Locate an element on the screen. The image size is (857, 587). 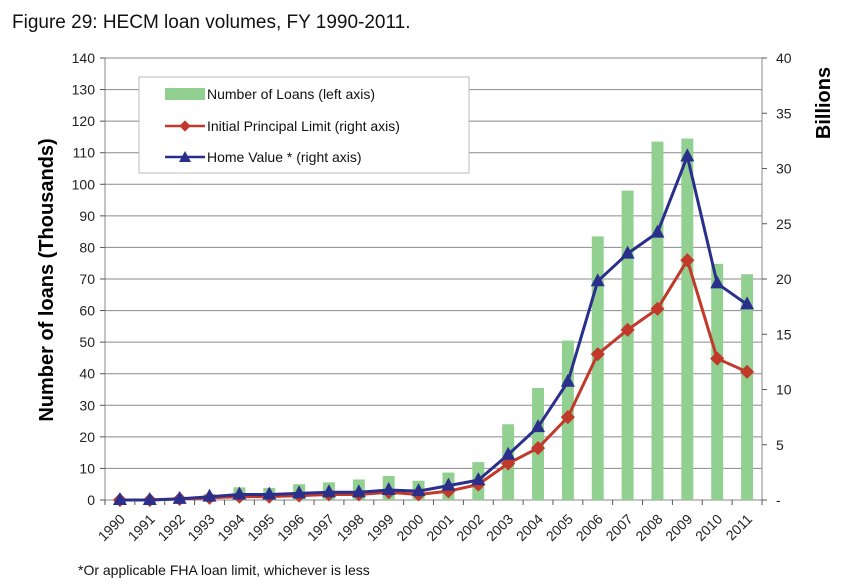
y-tick-label: 90 is located at coordinates (87, 216).